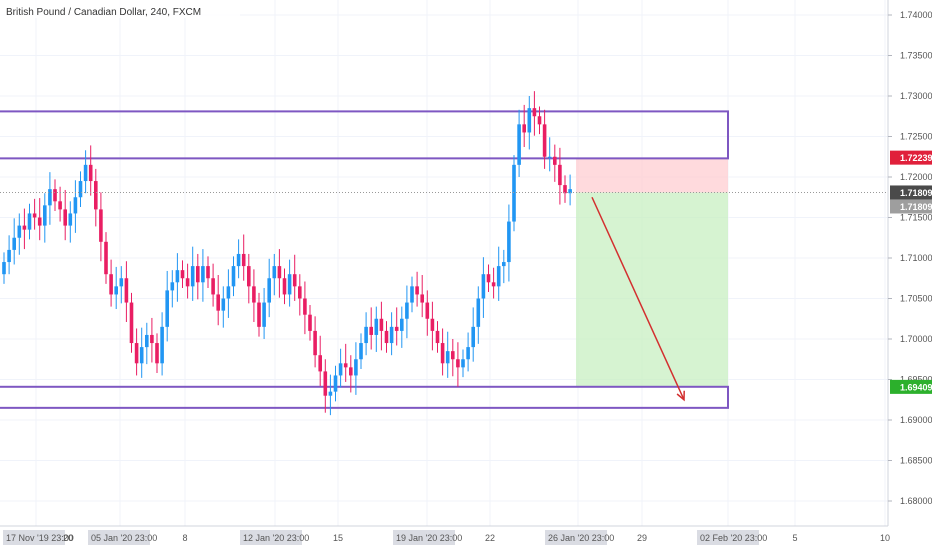  What do you see at coordinates (916, 339) in the screenshot?
I see `price-tick-label: 1.70000` at bounding box center [916, 339].